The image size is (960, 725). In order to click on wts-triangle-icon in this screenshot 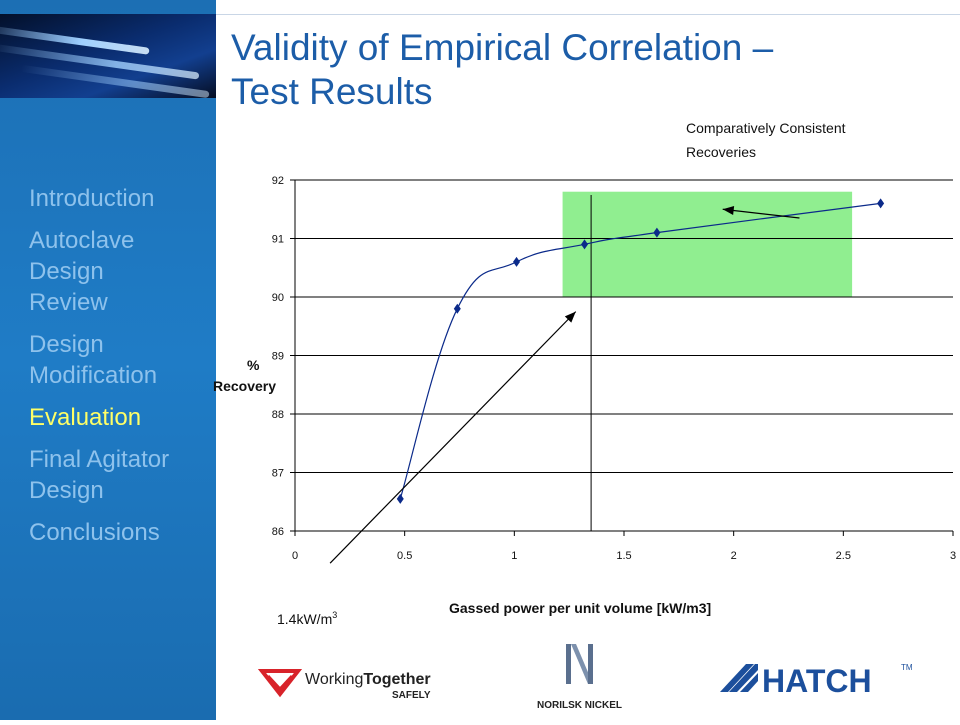, I will do `click(280, 683)`.